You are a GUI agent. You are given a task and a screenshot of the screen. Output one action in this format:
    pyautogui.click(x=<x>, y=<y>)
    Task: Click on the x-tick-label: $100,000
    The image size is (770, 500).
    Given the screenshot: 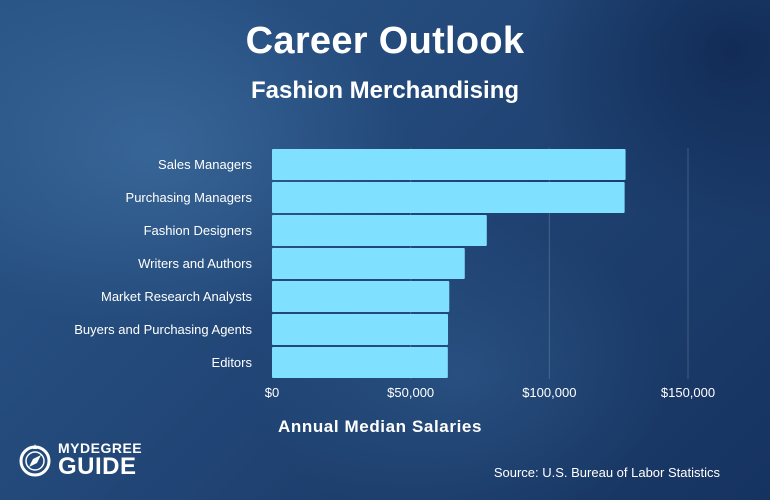 What is the action you would take?
    pyautogui.click(x=549, y=392)
    